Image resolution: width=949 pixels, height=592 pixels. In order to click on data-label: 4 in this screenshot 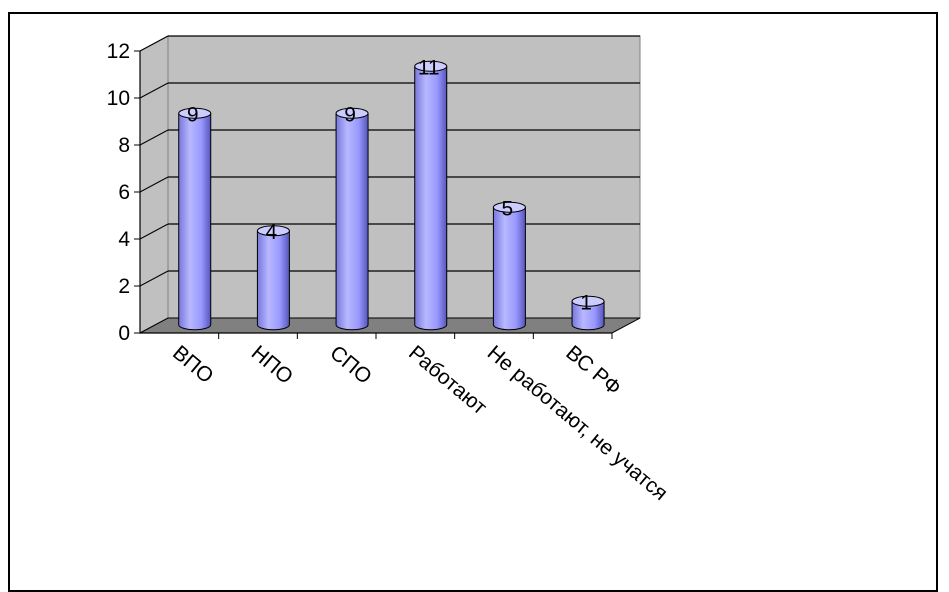, I will do `click(272, 232)`.